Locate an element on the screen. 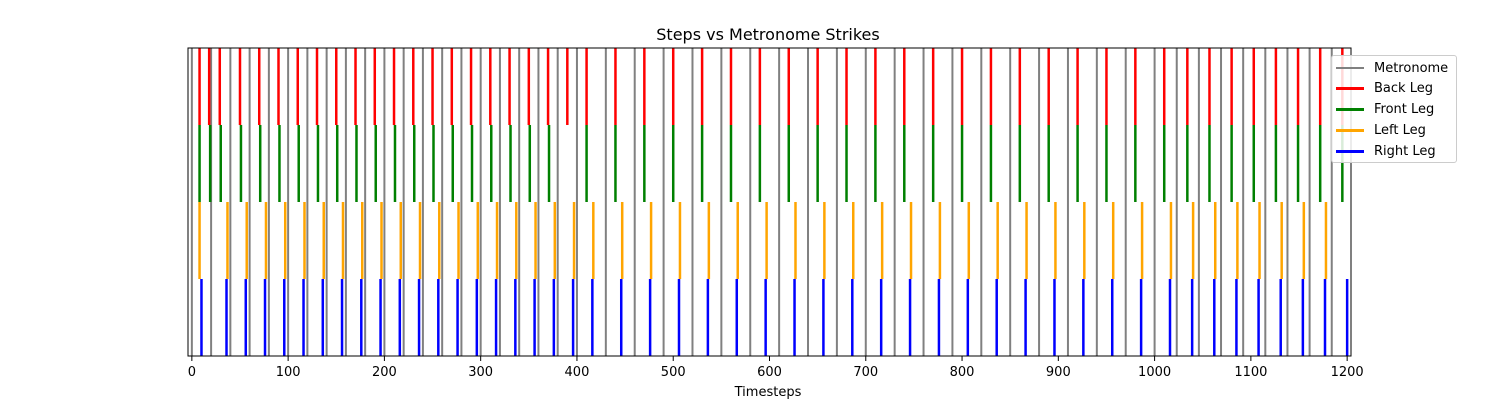  x-tick-label: 700 is located at coordinates (865, 372).